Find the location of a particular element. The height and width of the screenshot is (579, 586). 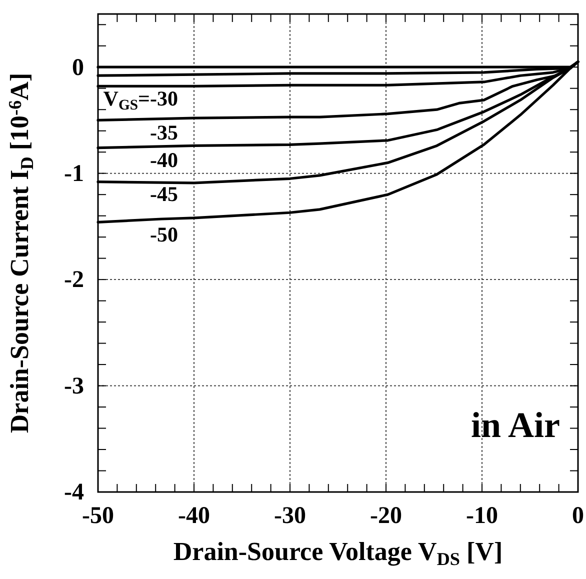

x-tick-label: -50 is located at coordinates (98, 516).